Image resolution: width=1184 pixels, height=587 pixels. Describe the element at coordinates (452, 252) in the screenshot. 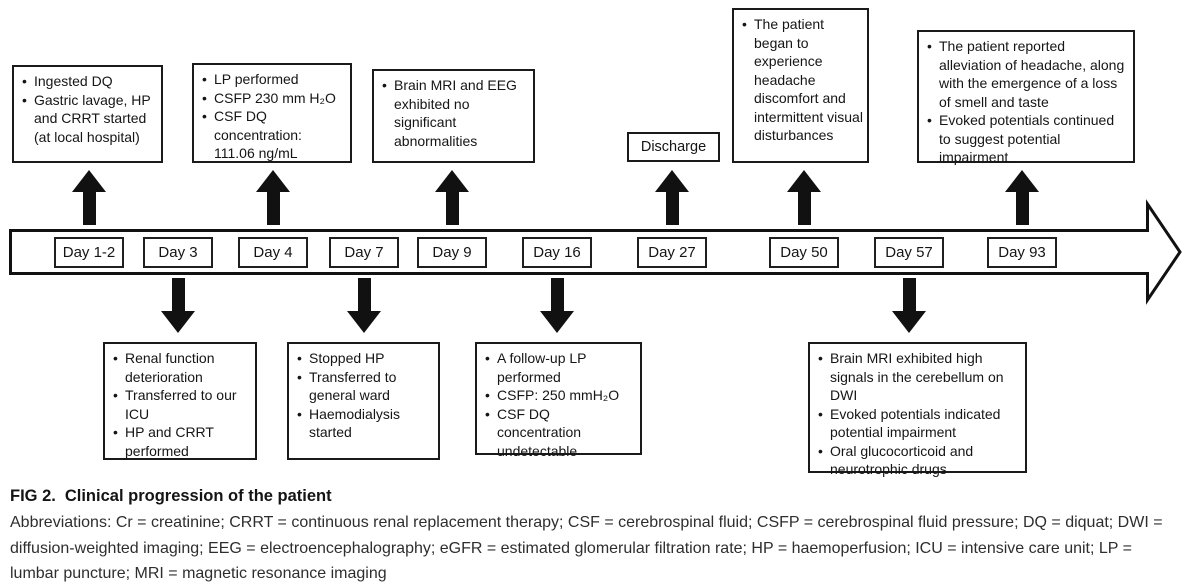

I see `day-label-9: Day 9` at that location.